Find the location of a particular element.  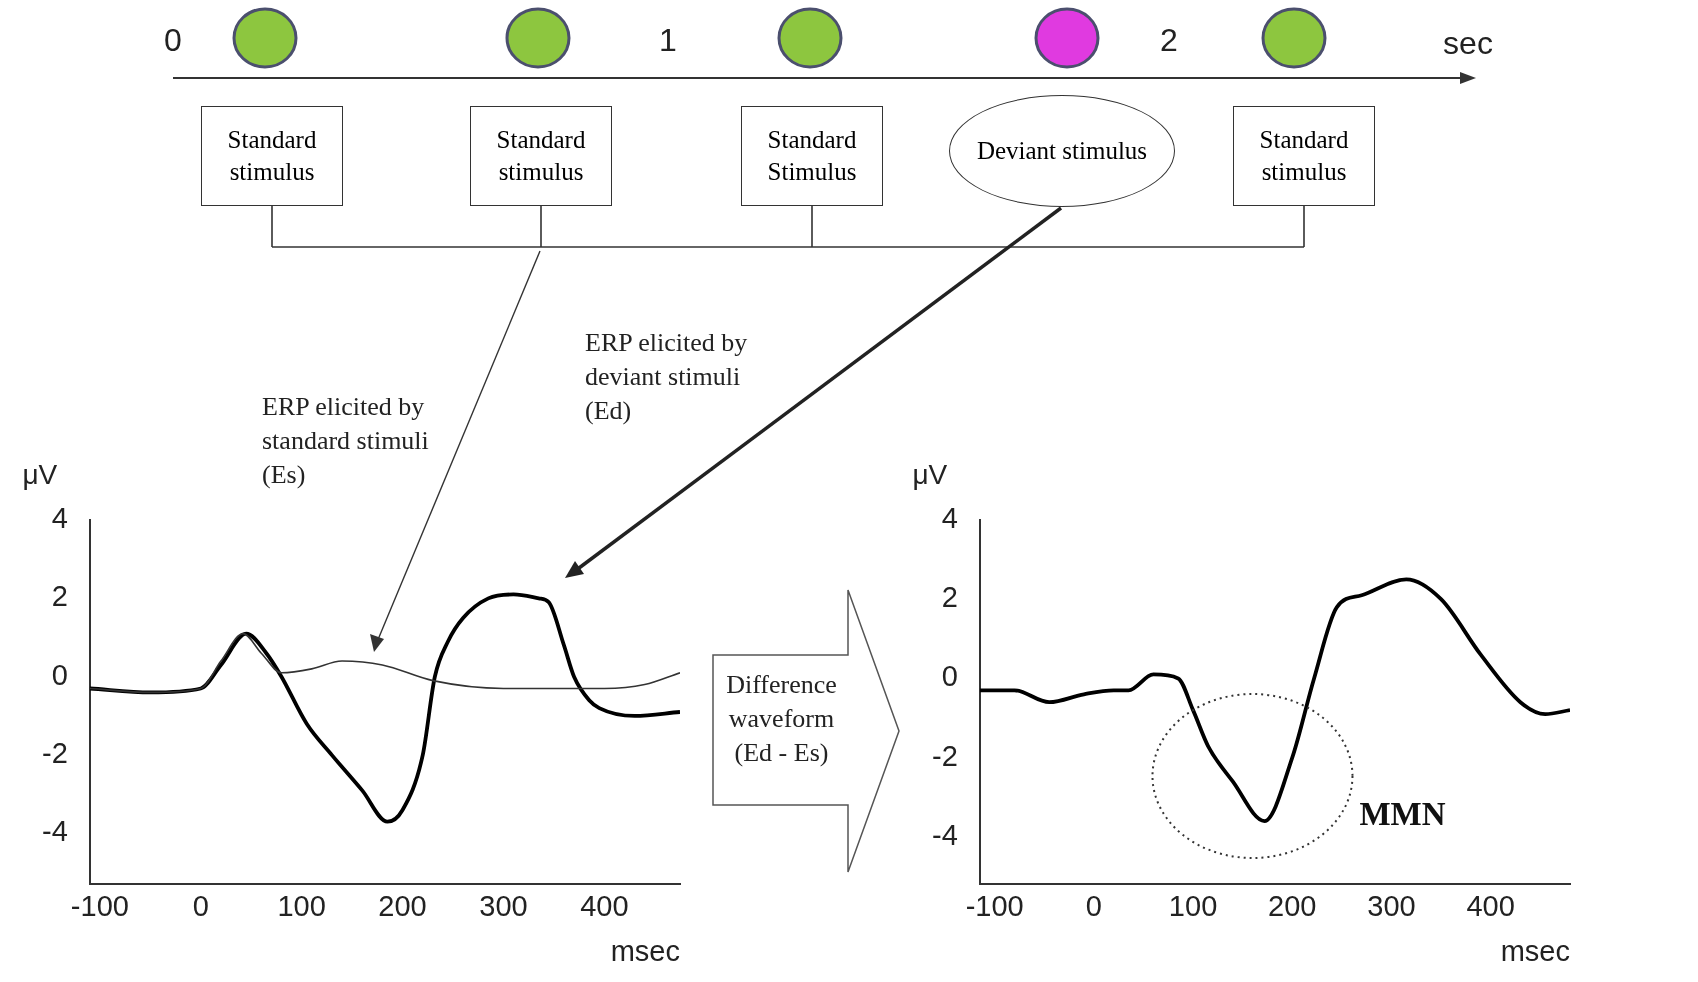

text: 1 is located at coordinates (668, 40).